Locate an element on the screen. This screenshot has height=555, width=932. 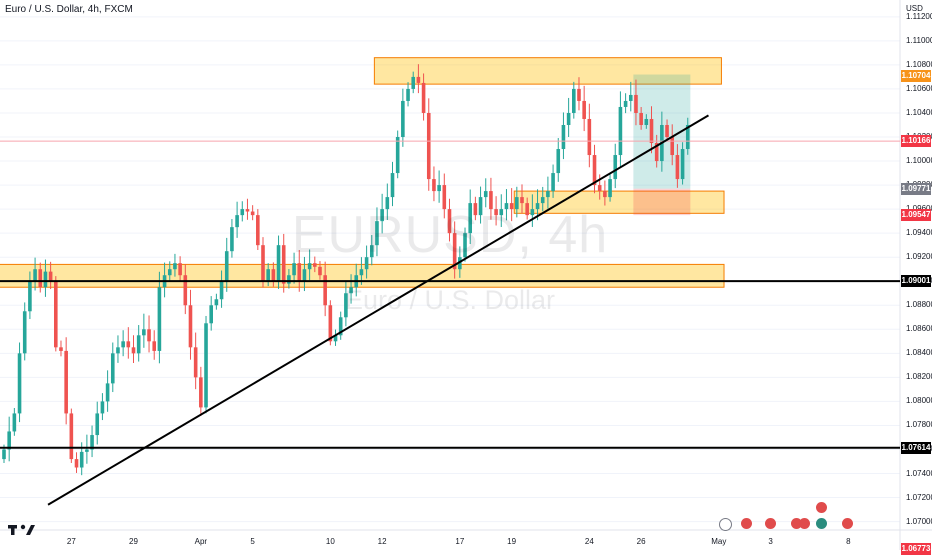
time-tick: 24 is located at coordinates (589, 541).